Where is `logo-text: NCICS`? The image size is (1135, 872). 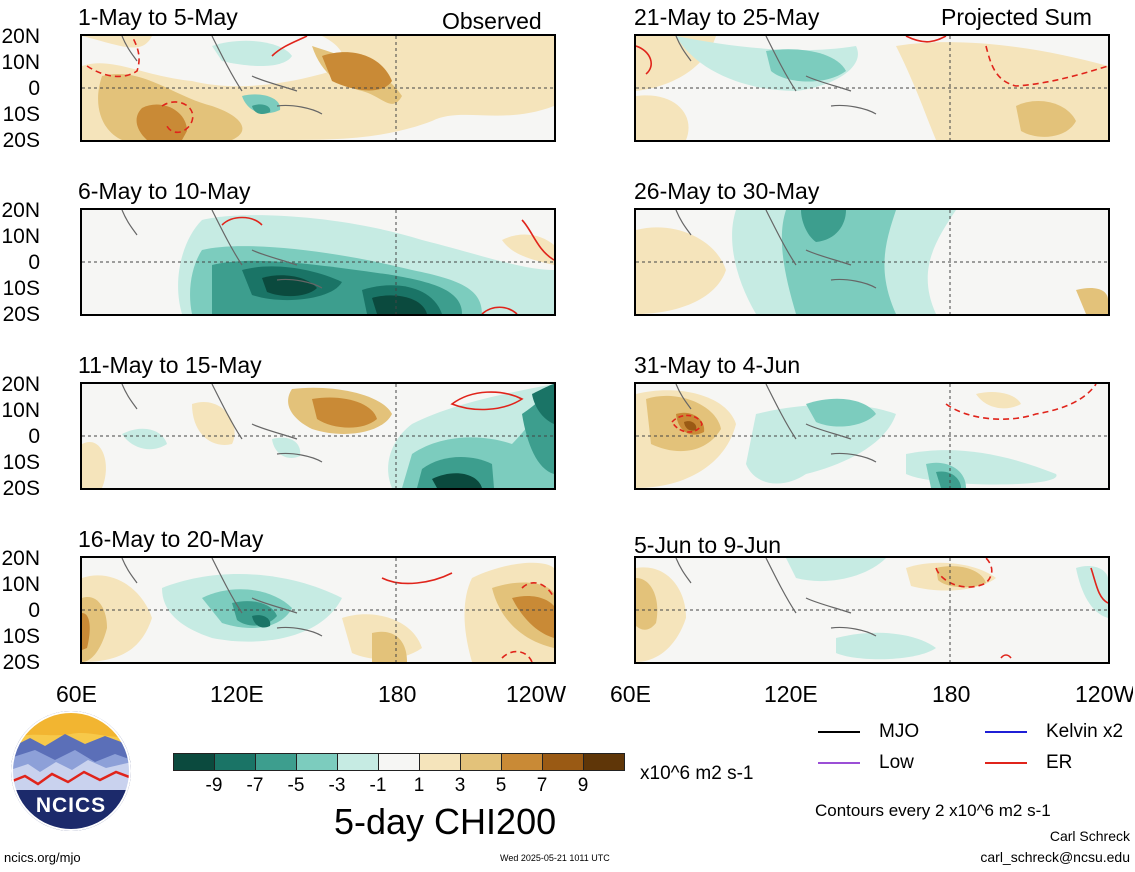
logo-text: NCICS is located at coordinates (71, 805).